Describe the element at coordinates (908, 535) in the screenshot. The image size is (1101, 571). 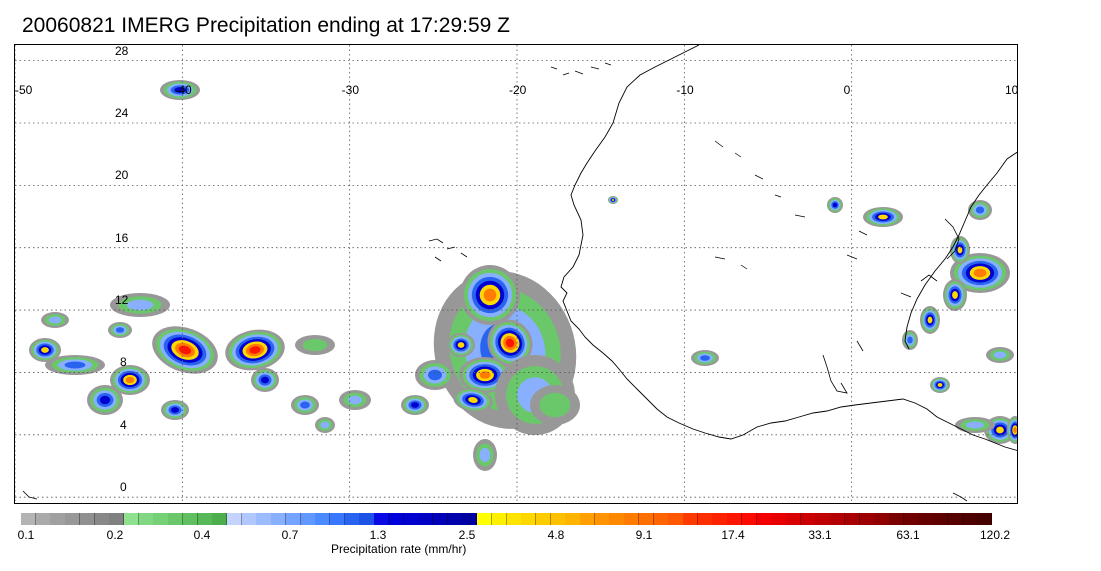
I see `colorbar-label: 63.1` at that location.